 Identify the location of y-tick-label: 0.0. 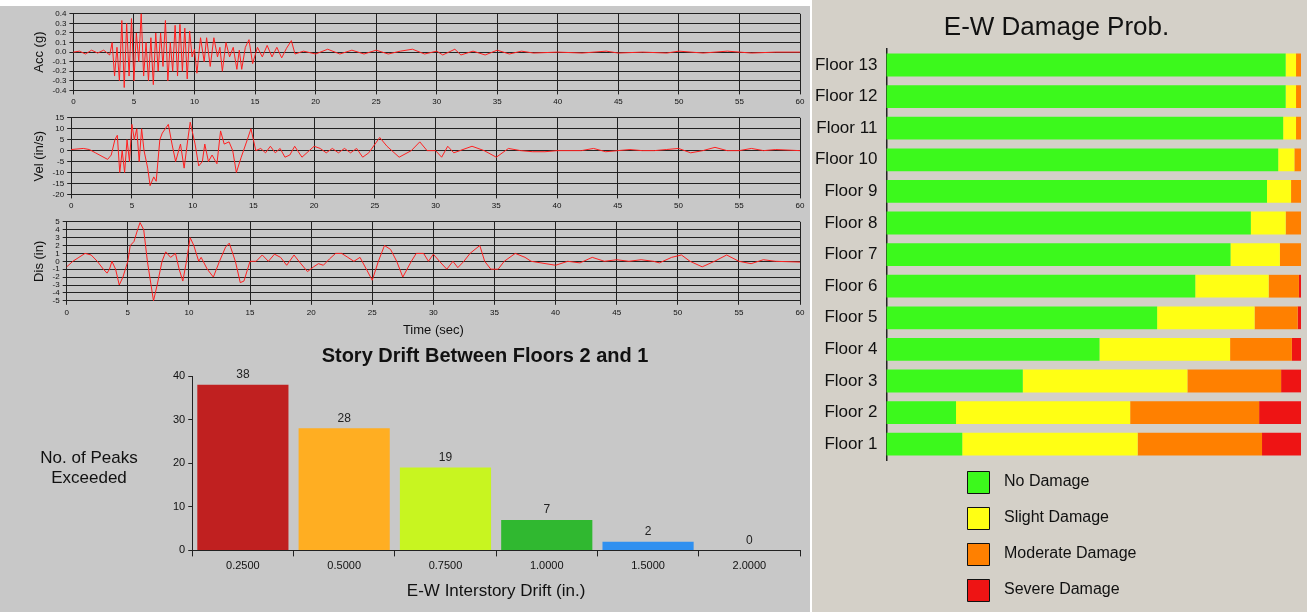
(61, 52).